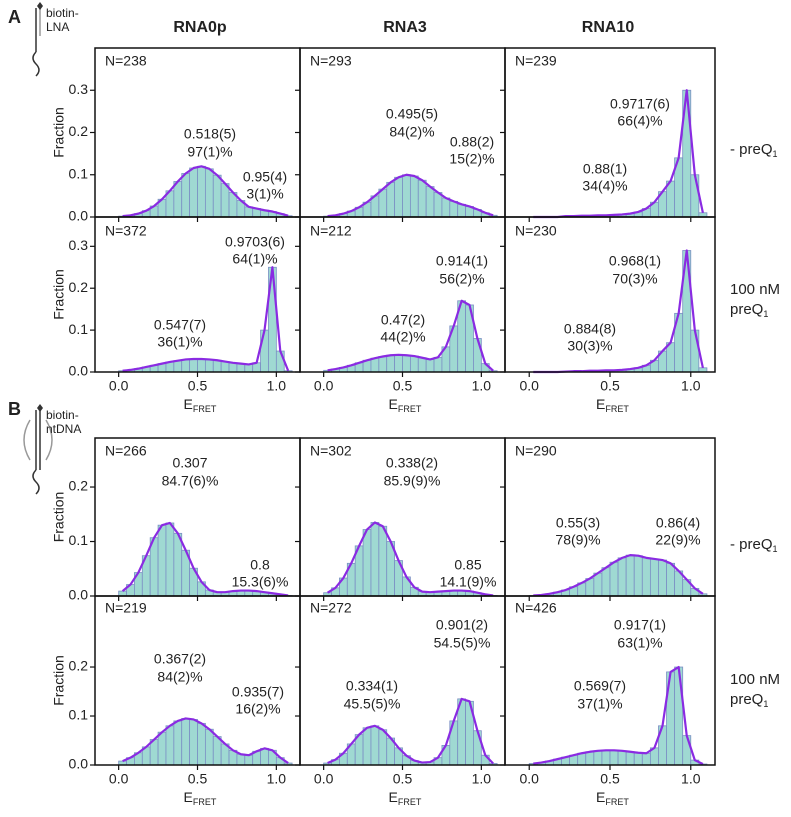 The height and width of the screenshot is (817, 791). What do you see at coordinates (536, 61) in the screenshot?
I see `sample-size: N=239` at bounding box center [536, 61].